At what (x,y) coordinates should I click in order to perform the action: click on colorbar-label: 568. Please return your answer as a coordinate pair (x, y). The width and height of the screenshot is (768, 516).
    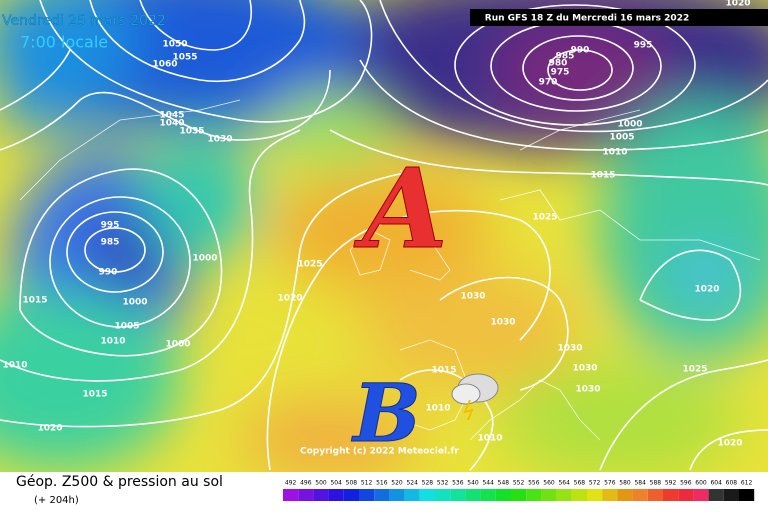
    Looking at the image, I should click on (580, 483).